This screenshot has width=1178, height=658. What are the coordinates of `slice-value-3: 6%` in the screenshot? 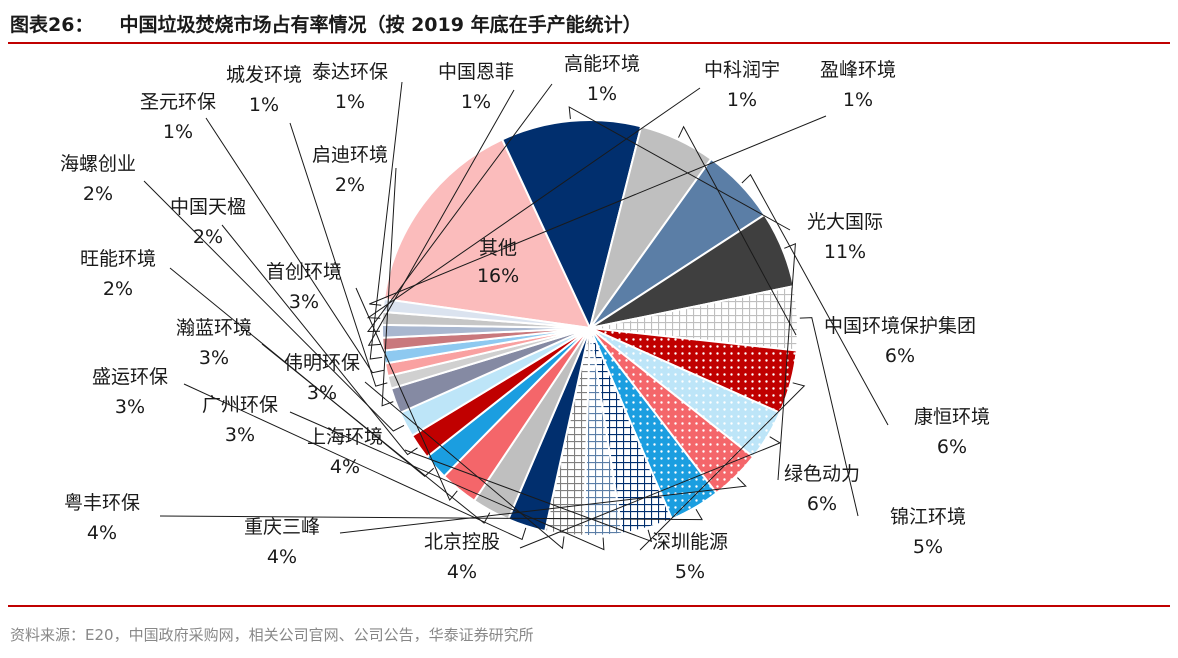 It's located at (952, 447).